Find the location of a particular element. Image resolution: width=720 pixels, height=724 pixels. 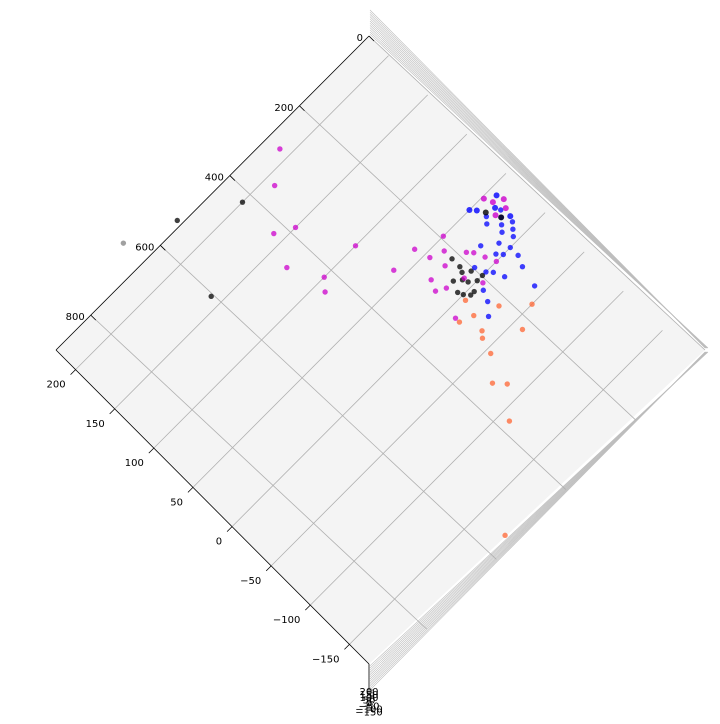

y-tick-label: −100 is located at coordinates (286, 620).